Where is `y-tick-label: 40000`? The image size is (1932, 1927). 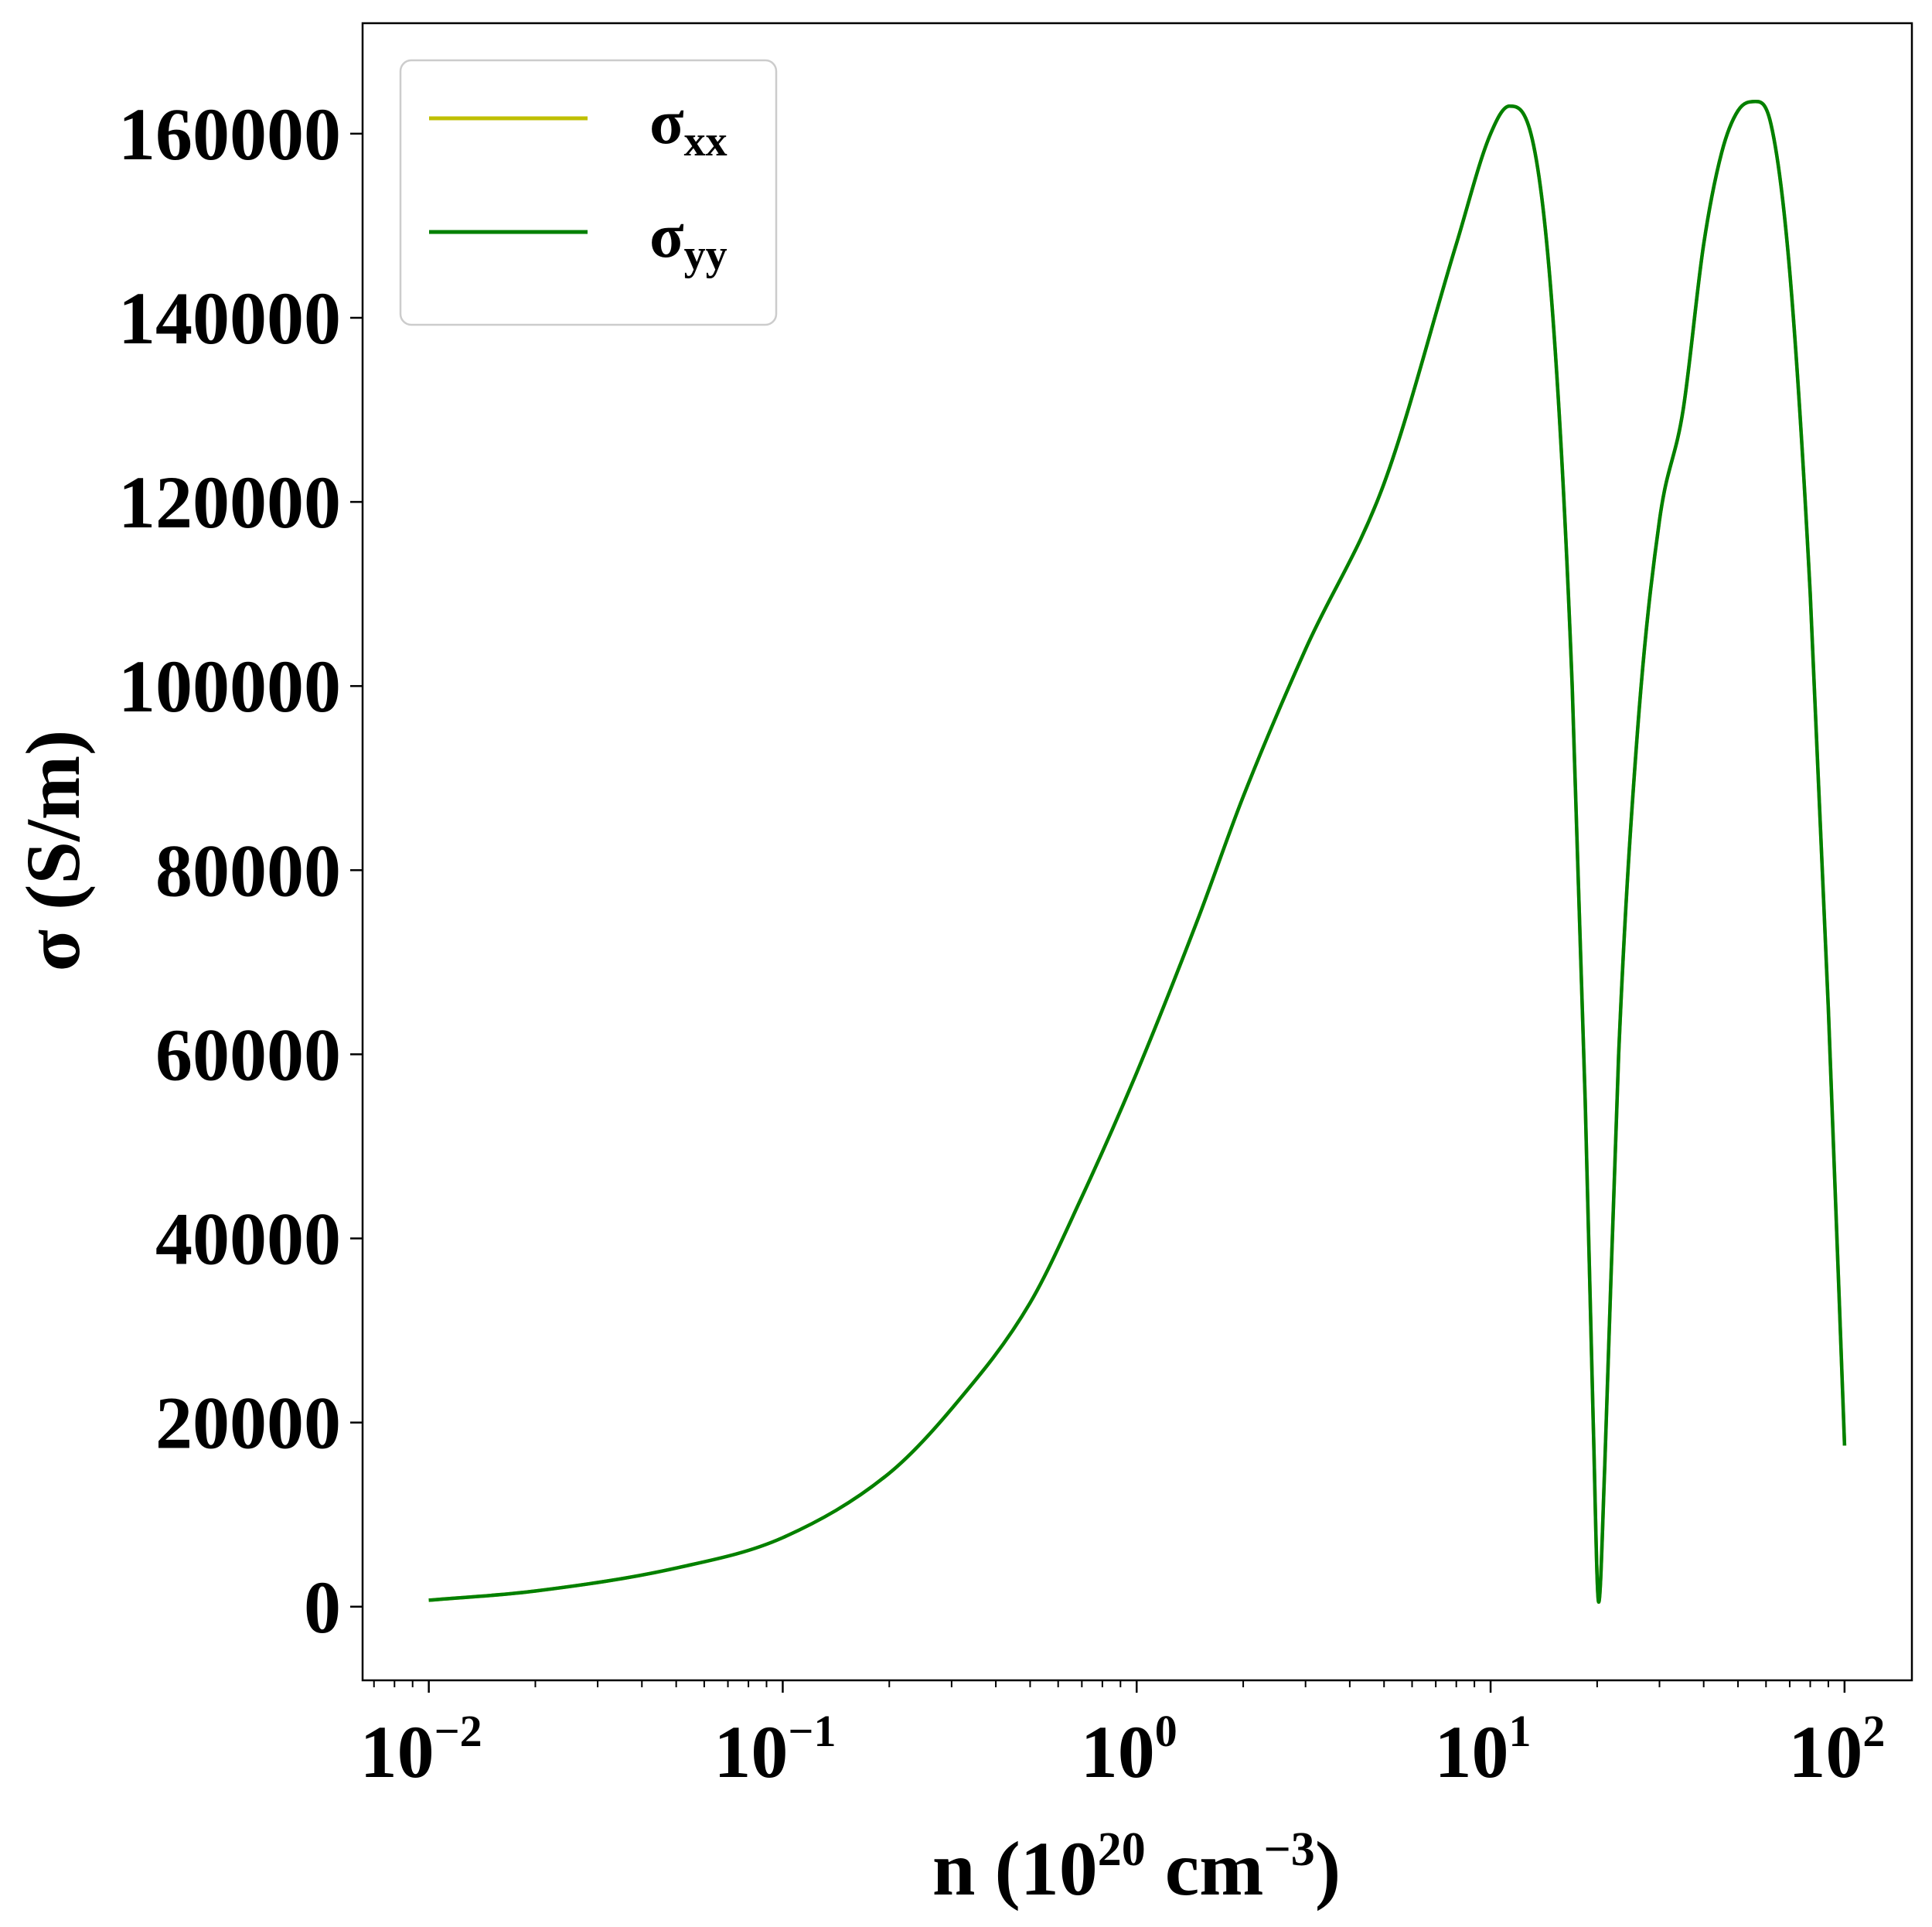 y-tick-label: 40000 is located at coordinates (248, 1239).